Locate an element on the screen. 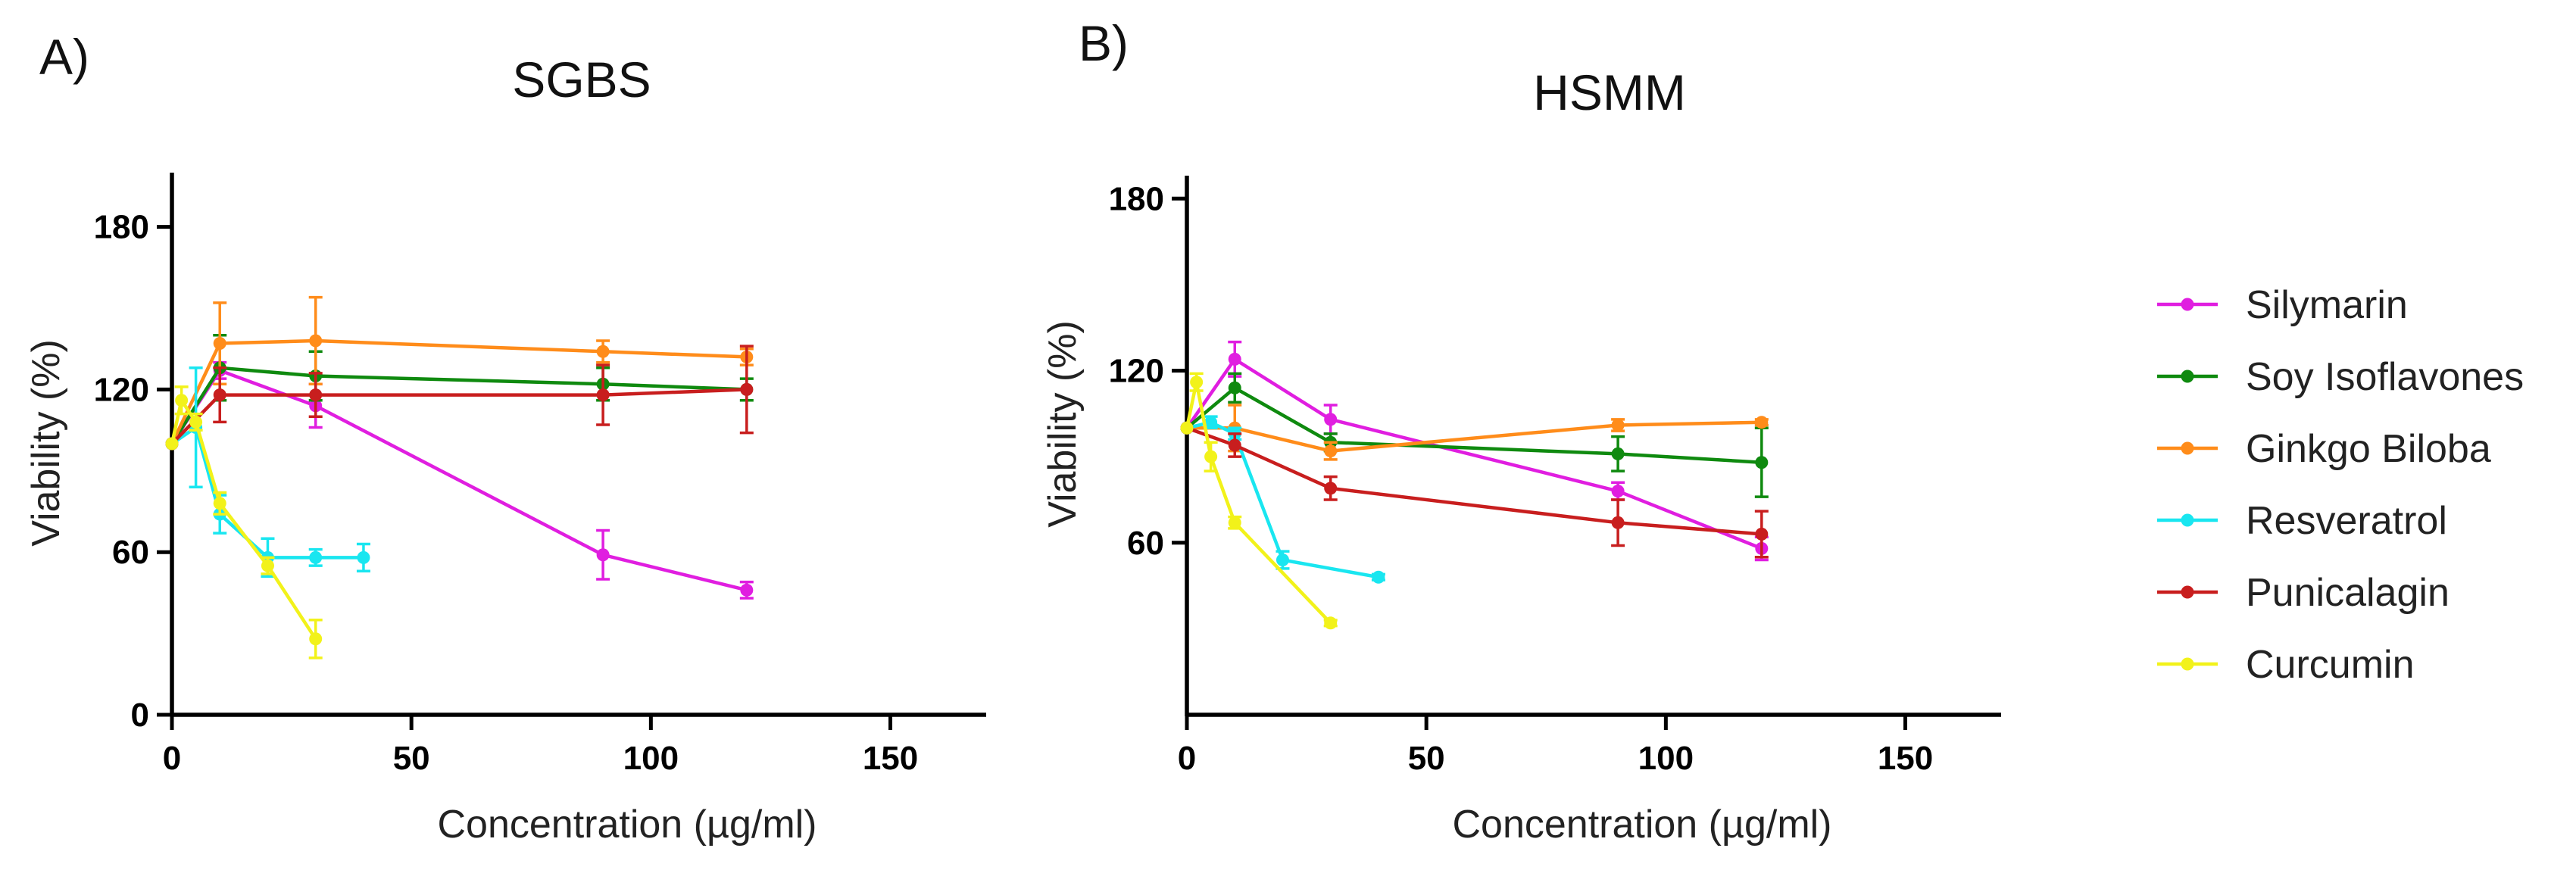 Image resolution: width=2576 pixels, height=870 pixels. panel-a-x-tick-label: 150 is located at coordinates (891, 759).